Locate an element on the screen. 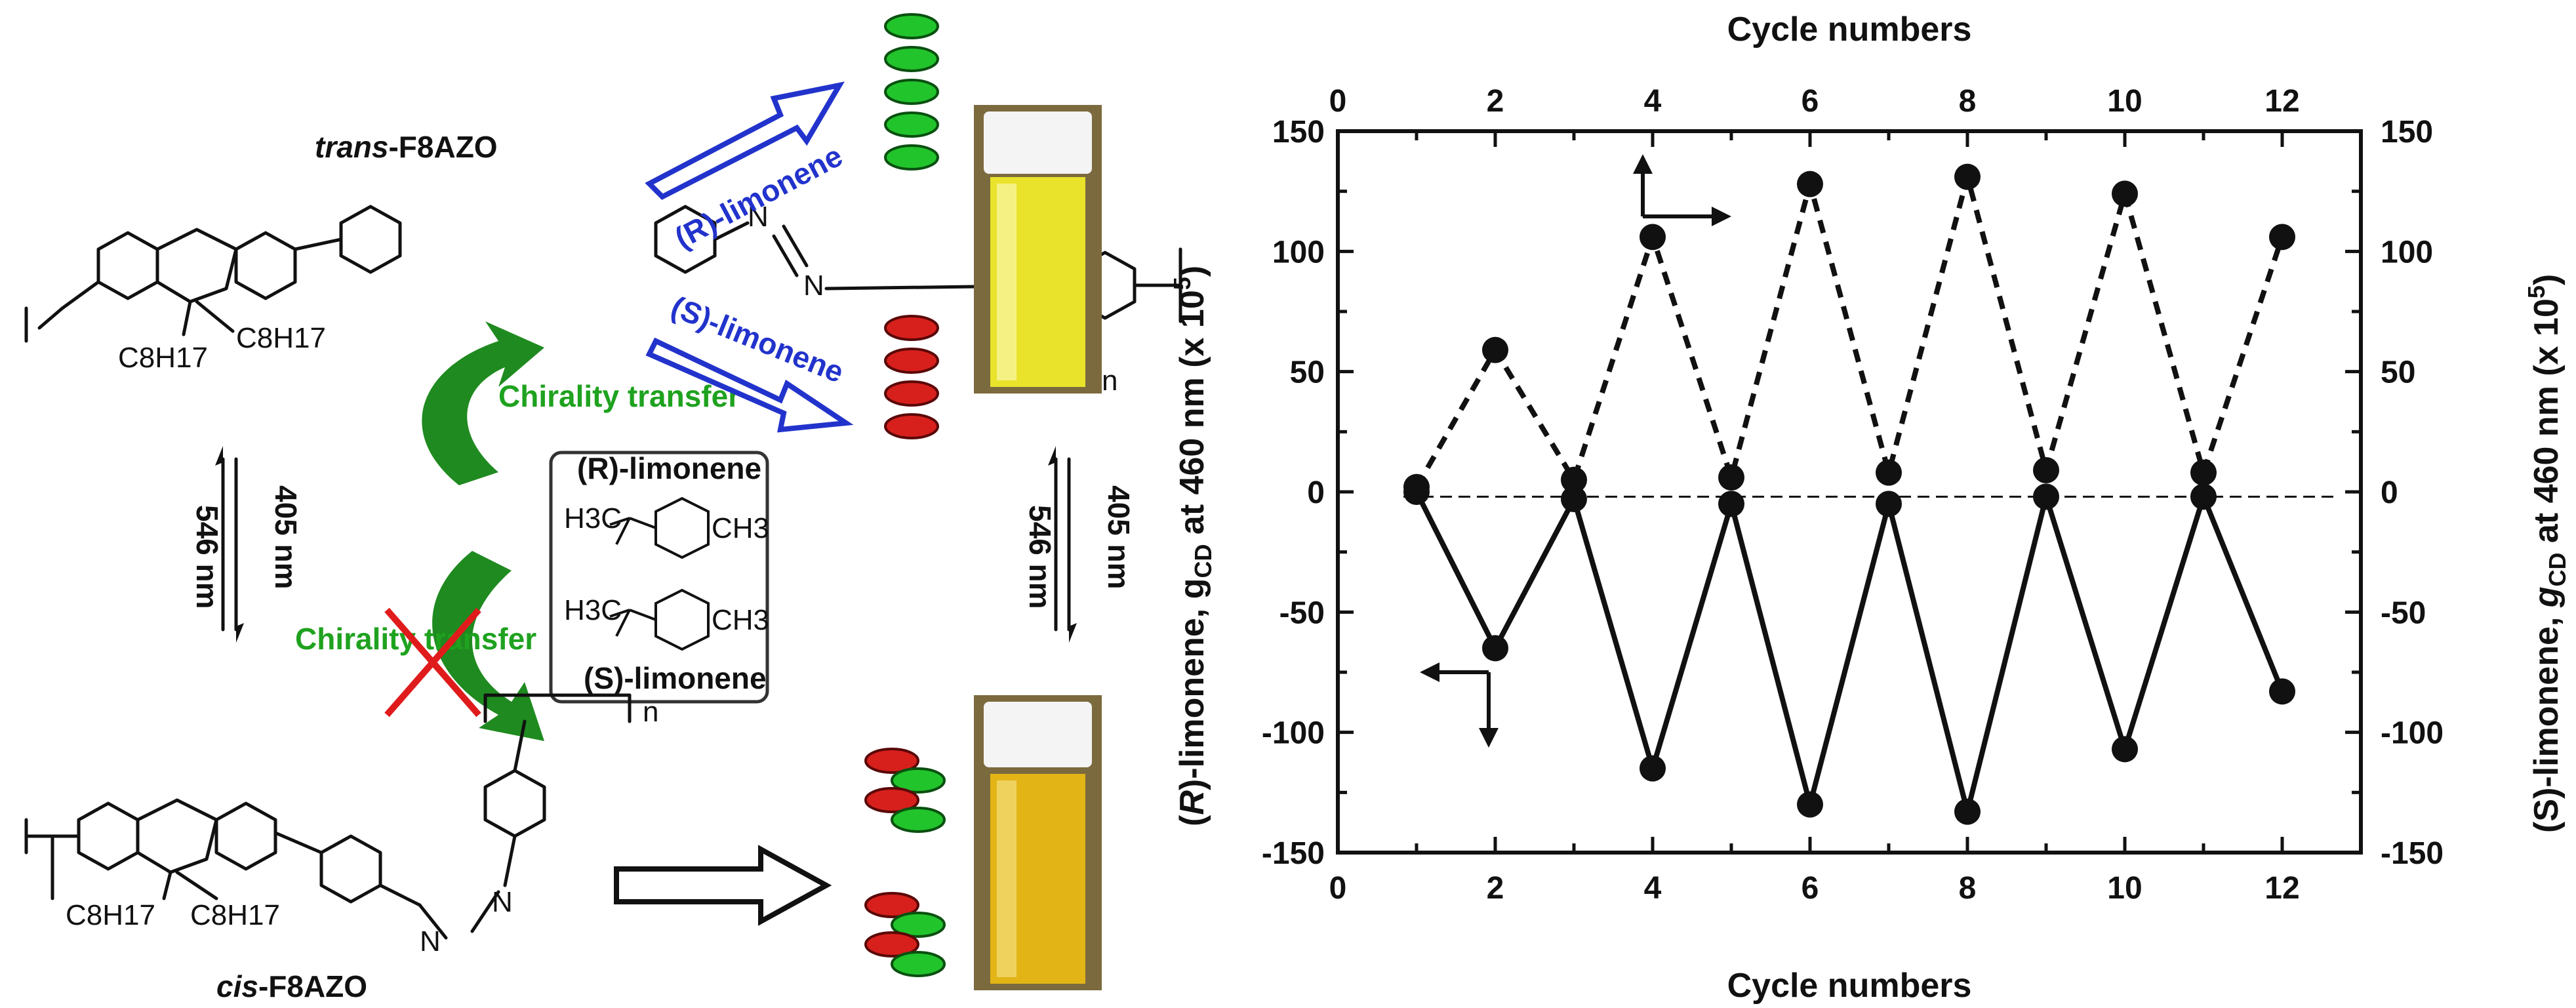 The image size is (2576, 1008). green-helix-icon is located at coordinates (911, 92).